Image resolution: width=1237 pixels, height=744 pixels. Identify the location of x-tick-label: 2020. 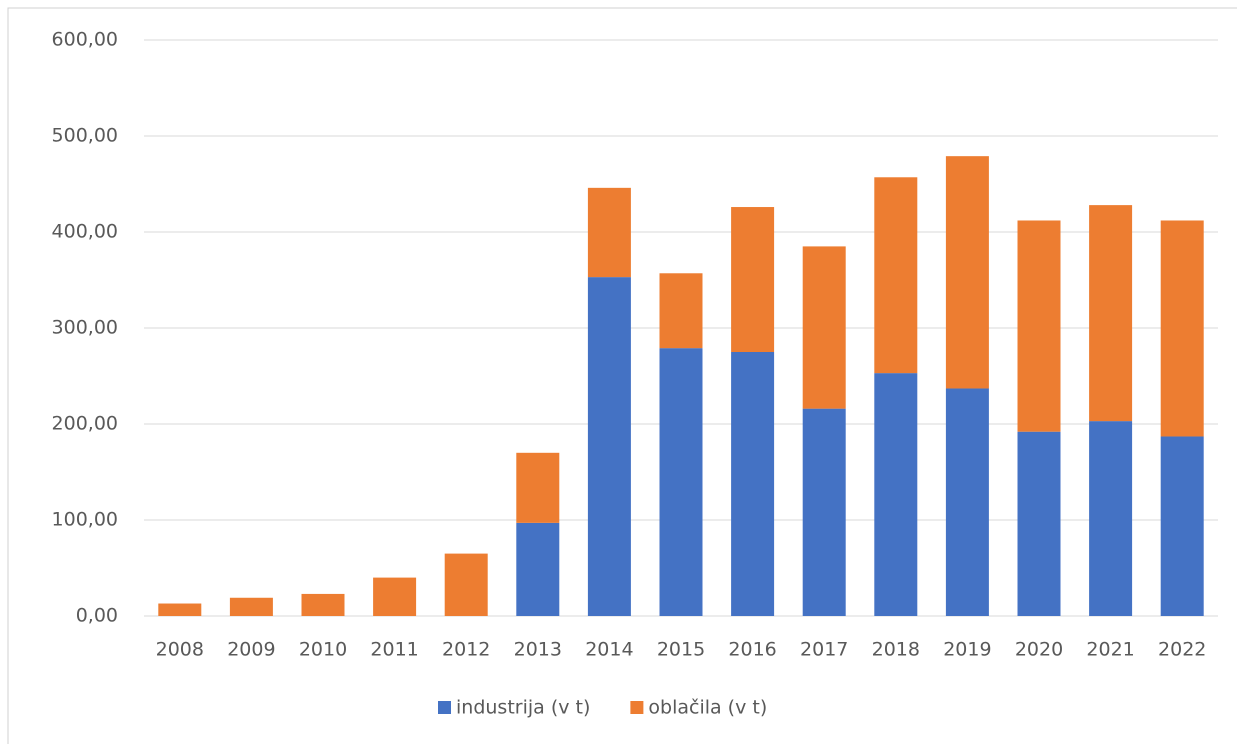
(1039, 650).